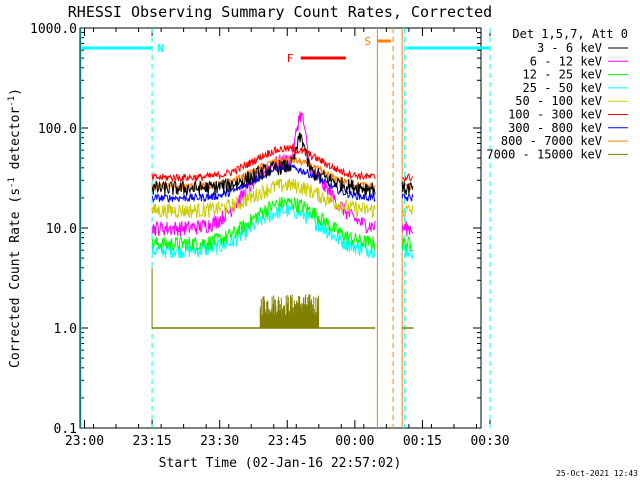  I want to click on y-axis-label-mid: detector, so click(15, 142).